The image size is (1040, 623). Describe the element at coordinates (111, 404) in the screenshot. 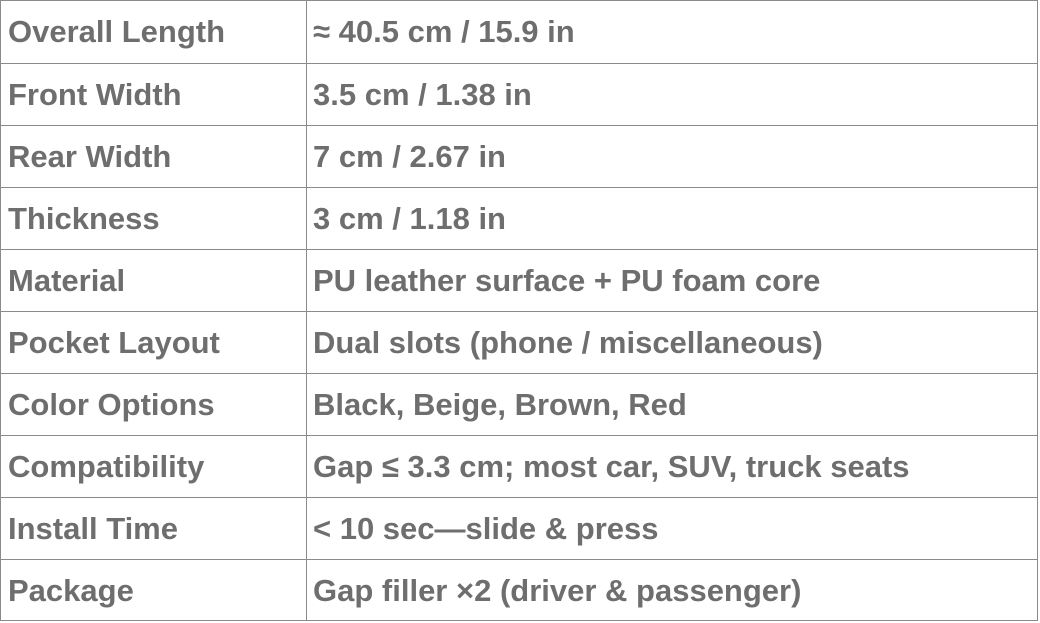

I see `spec-label: Color Options` at that location.